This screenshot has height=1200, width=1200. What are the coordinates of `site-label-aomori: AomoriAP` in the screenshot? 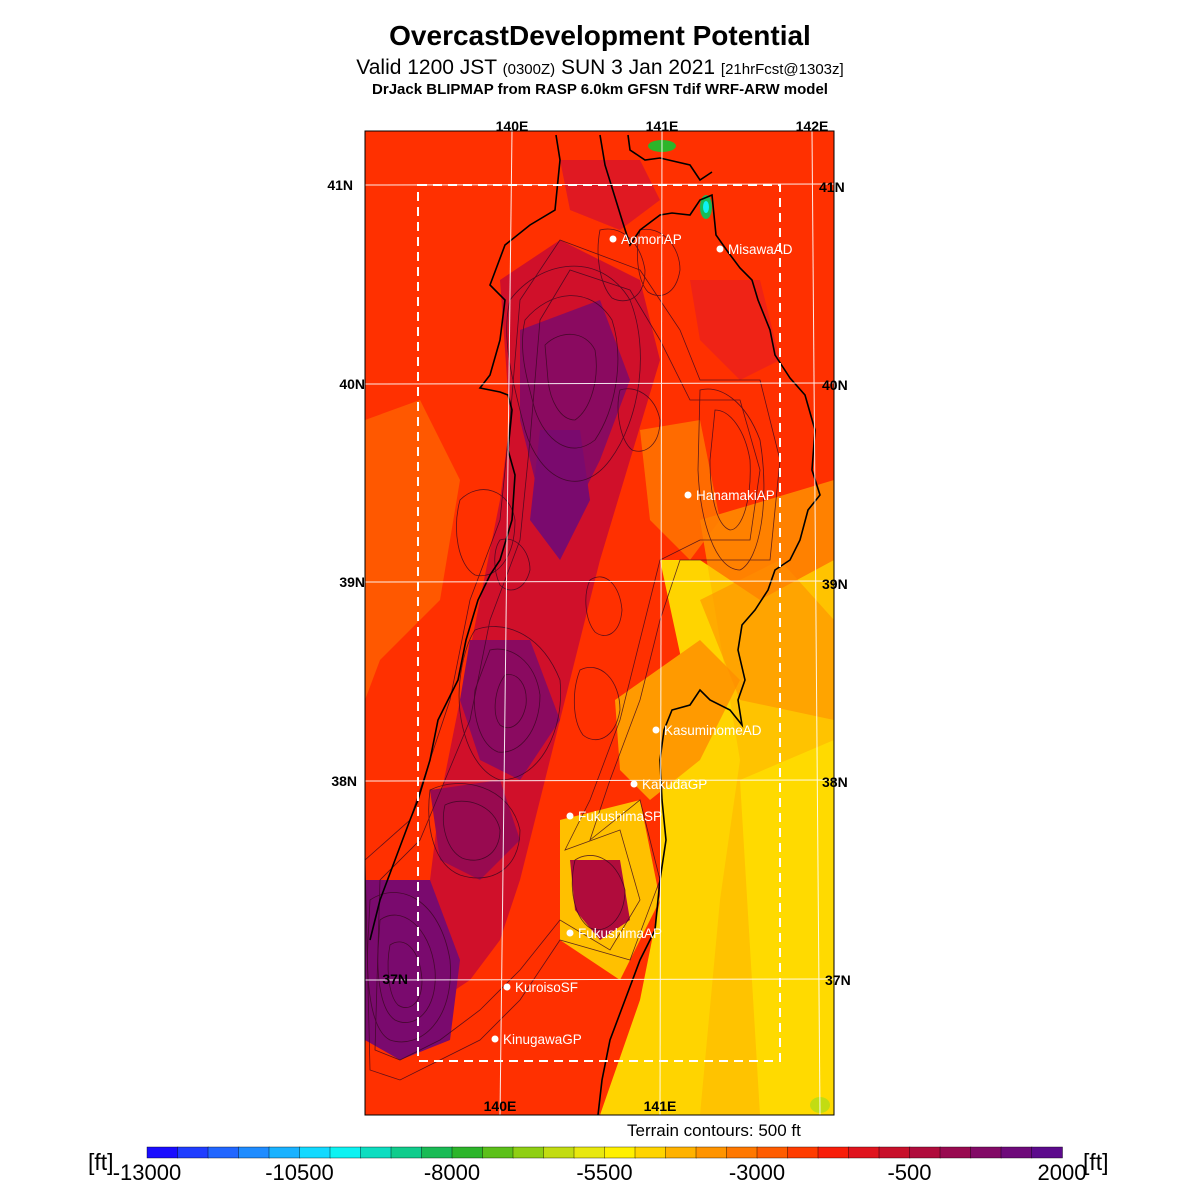 It's located at (651, 239).